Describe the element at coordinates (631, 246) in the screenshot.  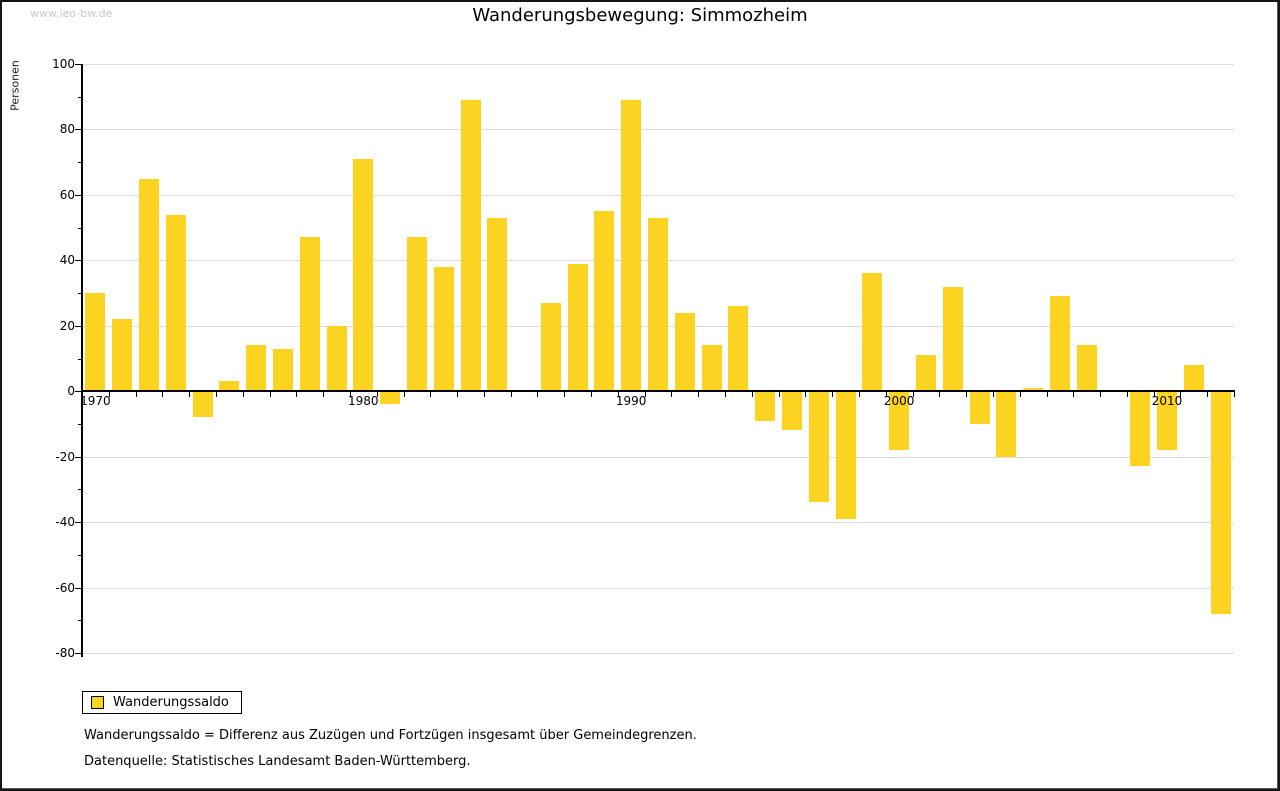
I see `bar-1990` at that location.